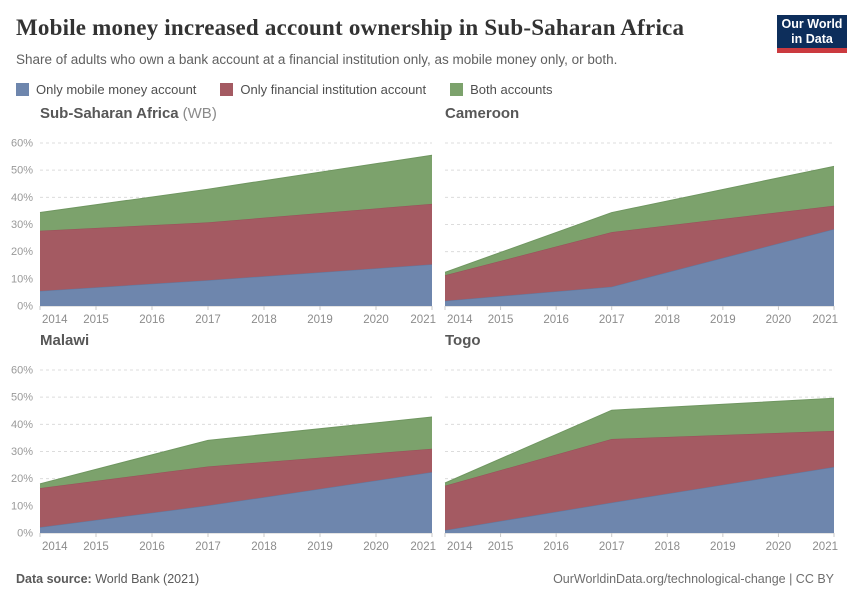  I want to click on legend-swatch-green-icon, so click(457, 89).